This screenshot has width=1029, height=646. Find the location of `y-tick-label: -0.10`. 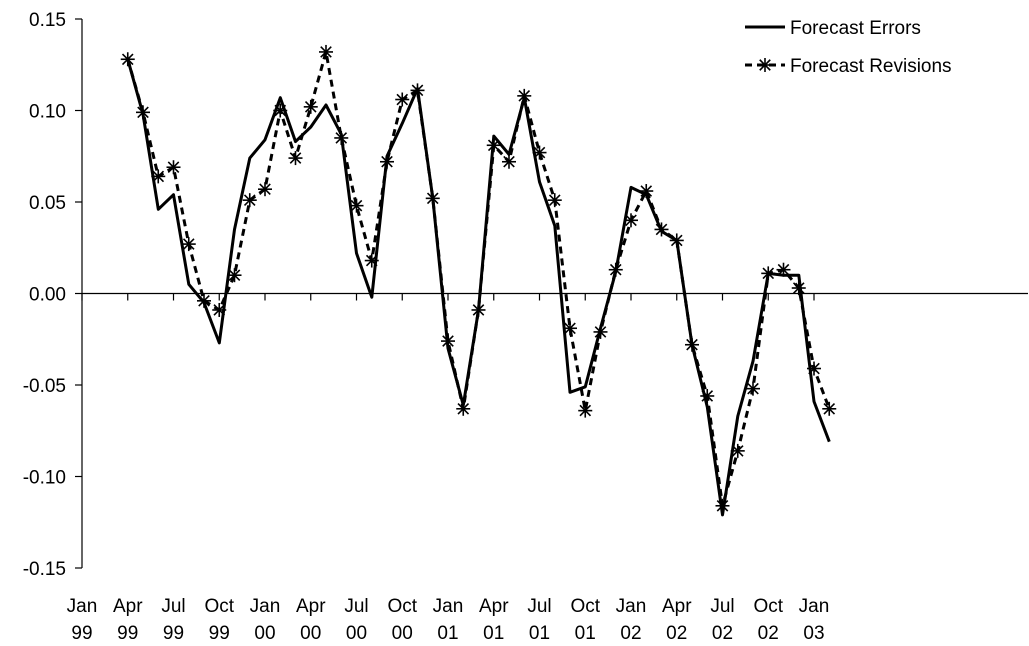

y-tick-label: -0.10 is located at coordinates (44, 478).